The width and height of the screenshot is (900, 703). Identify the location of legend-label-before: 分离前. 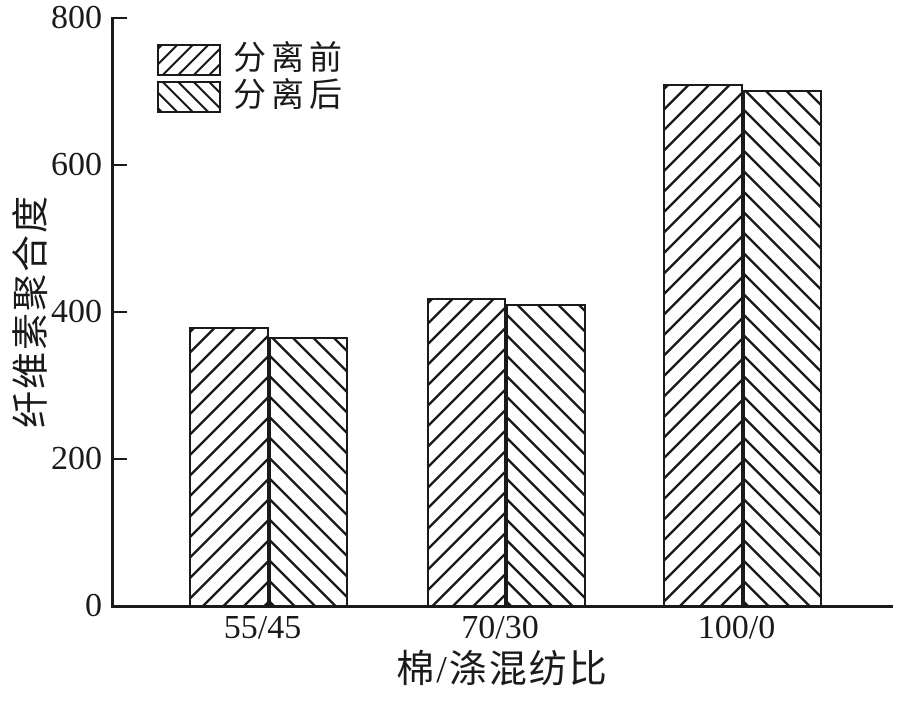
(290, 59).